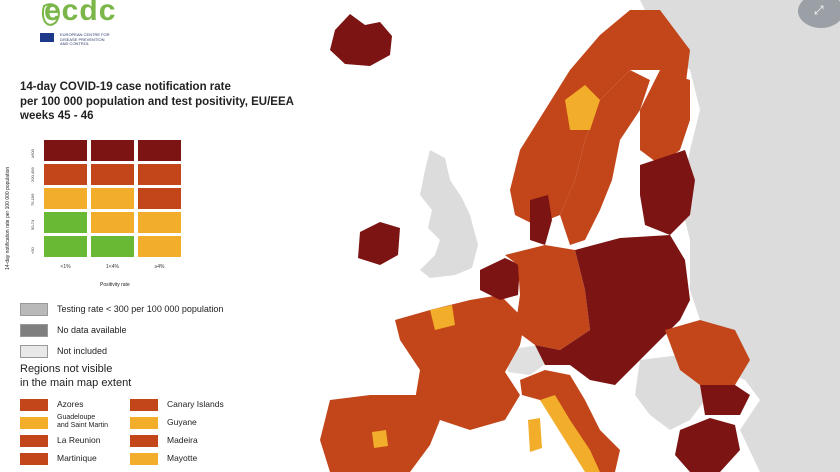 The width and height of the screenshot is (840, 472). Describe the element at coordinates (707, 352) in the screenshot. I see `romania` at that location.